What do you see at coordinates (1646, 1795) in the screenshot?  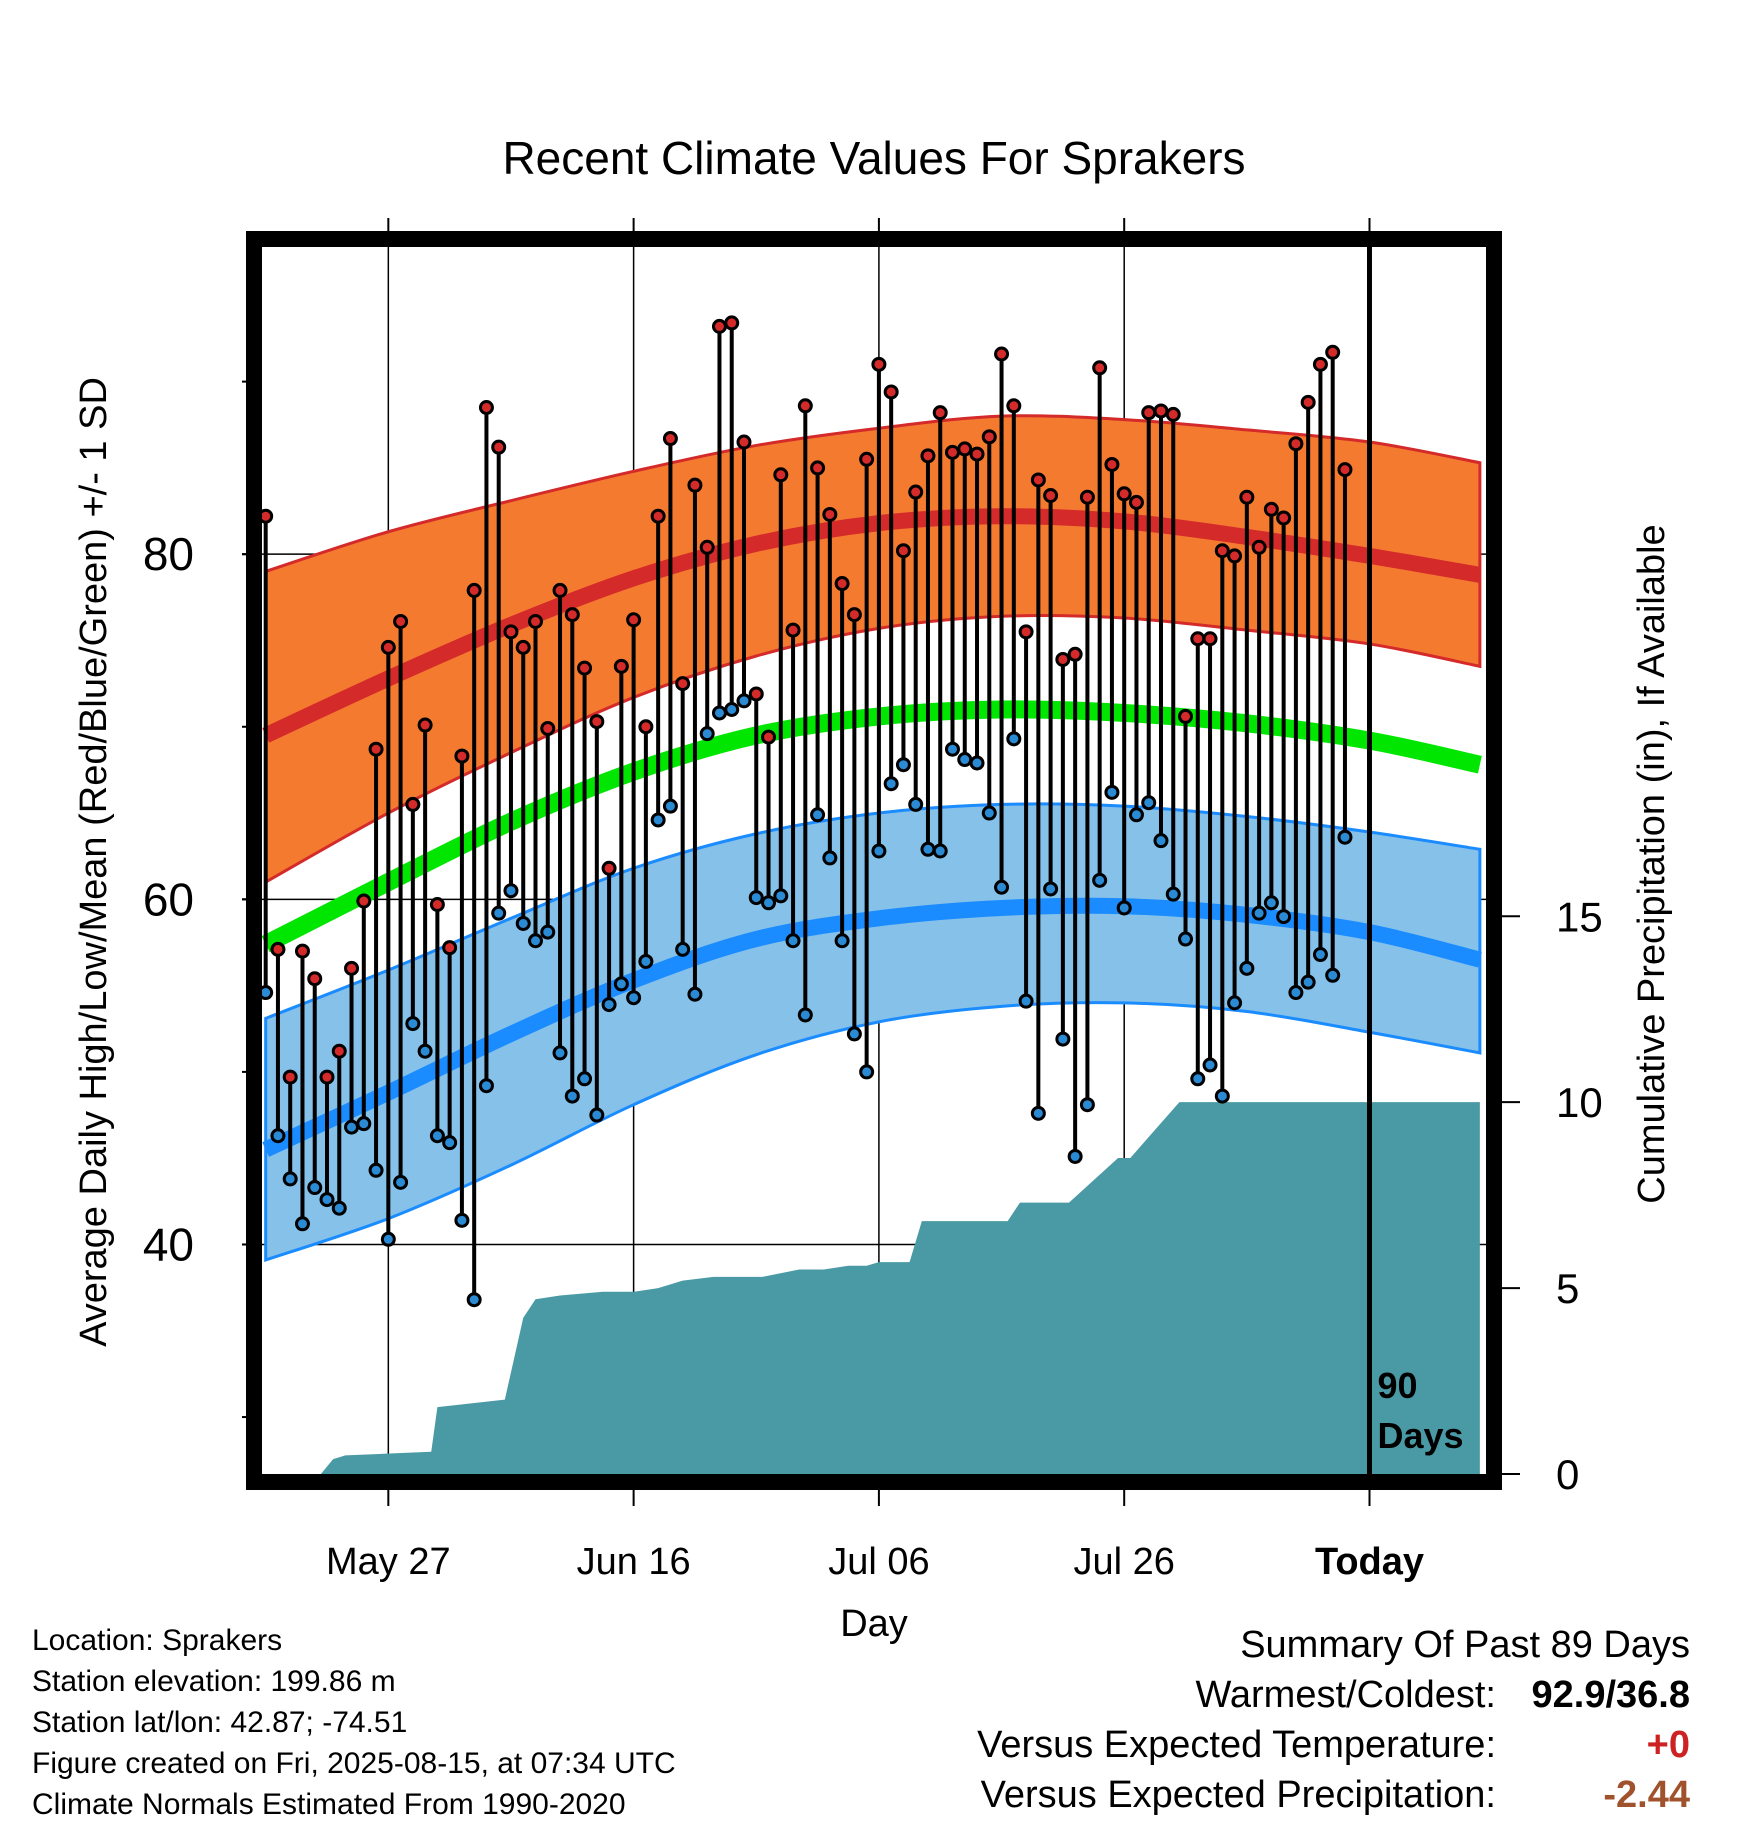 I see `precip-value: -2.44` at bounding box center [1646, 1795].